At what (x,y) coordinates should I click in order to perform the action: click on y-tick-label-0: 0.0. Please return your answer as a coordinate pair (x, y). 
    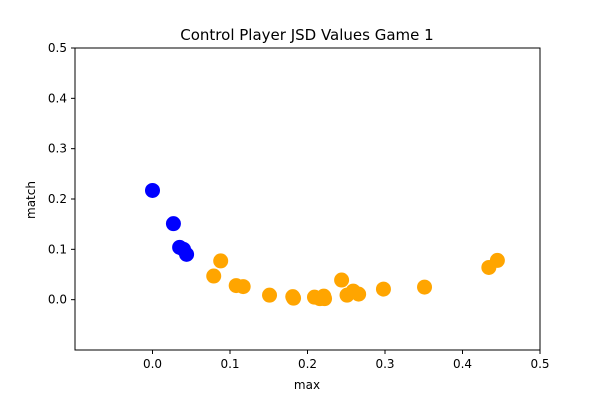
    Looking at the image, I should click on (57, 300).